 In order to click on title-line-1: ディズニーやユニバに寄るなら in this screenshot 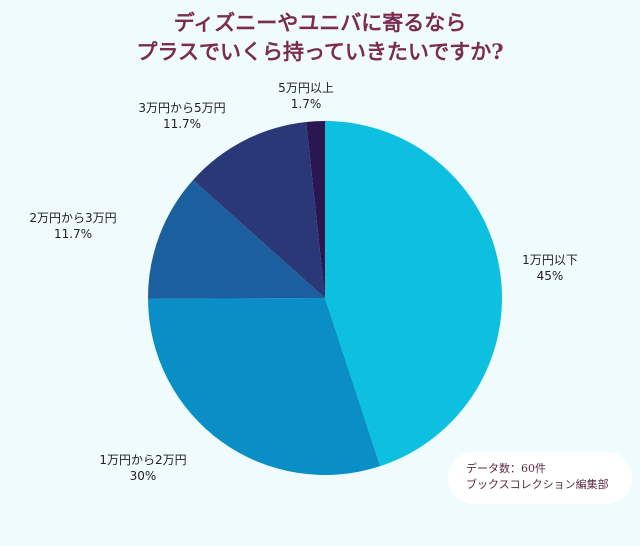, I will do `click(320, 22)`.